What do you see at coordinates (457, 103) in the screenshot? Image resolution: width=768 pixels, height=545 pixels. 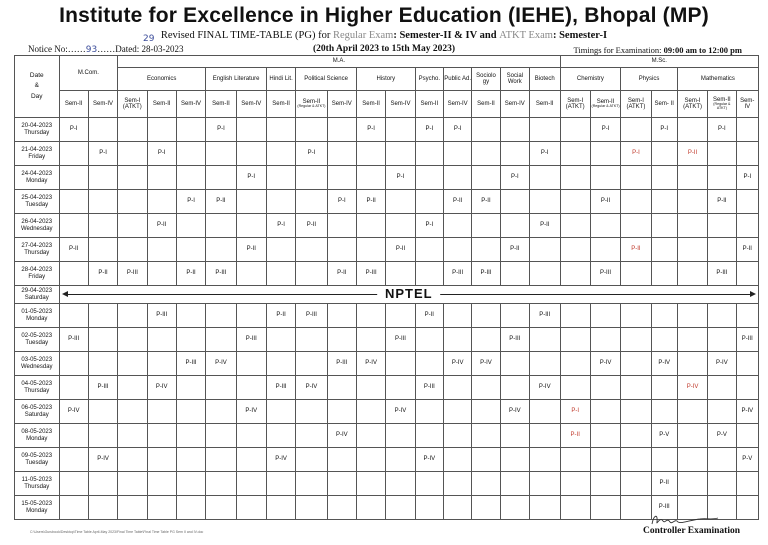 I see `semester-label: Sem-IV` at bounding box center [457, 103].